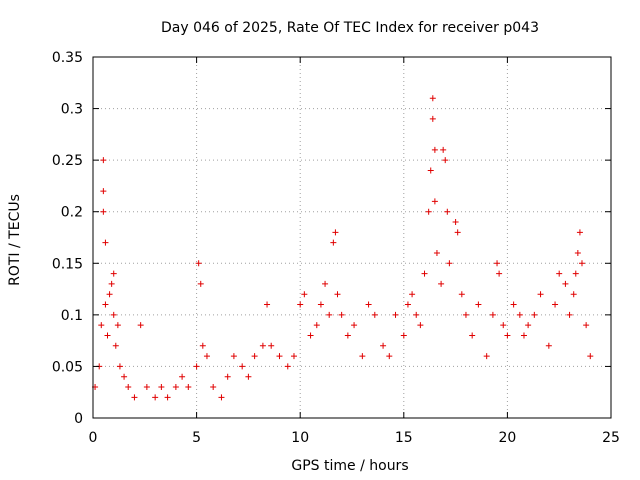  I want to click on y-tick-label: 0.35, so click(67, 58).